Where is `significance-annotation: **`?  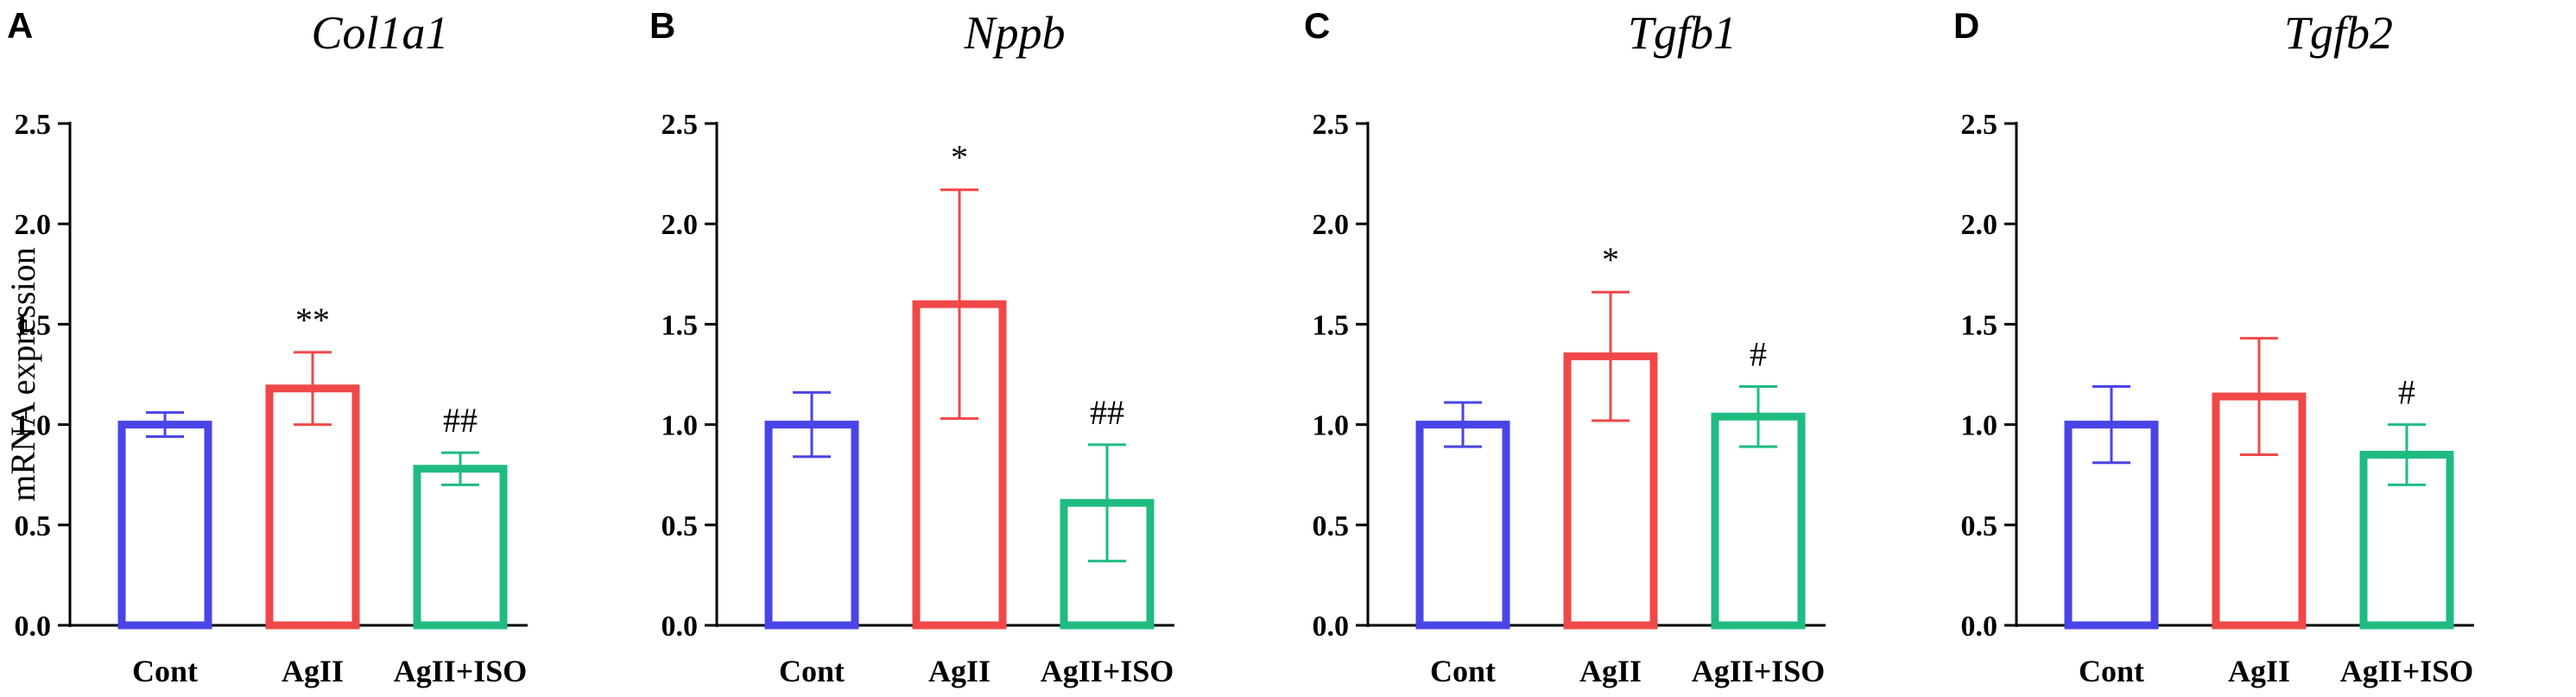 significance-annotation: ** is located at coordinates (312, 320).